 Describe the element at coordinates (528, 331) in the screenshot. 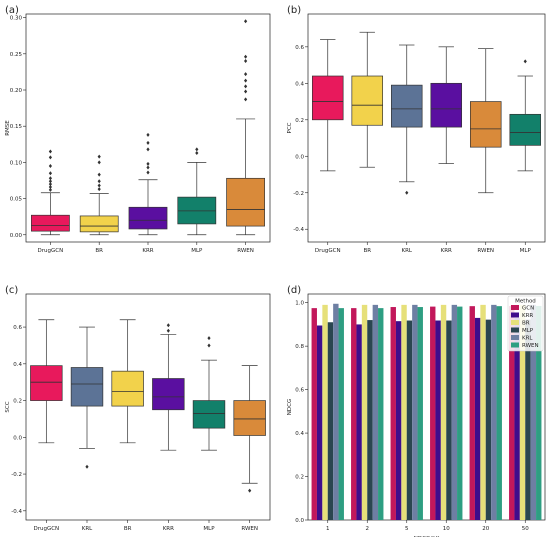

I see `legend-label: MLP` at that location.